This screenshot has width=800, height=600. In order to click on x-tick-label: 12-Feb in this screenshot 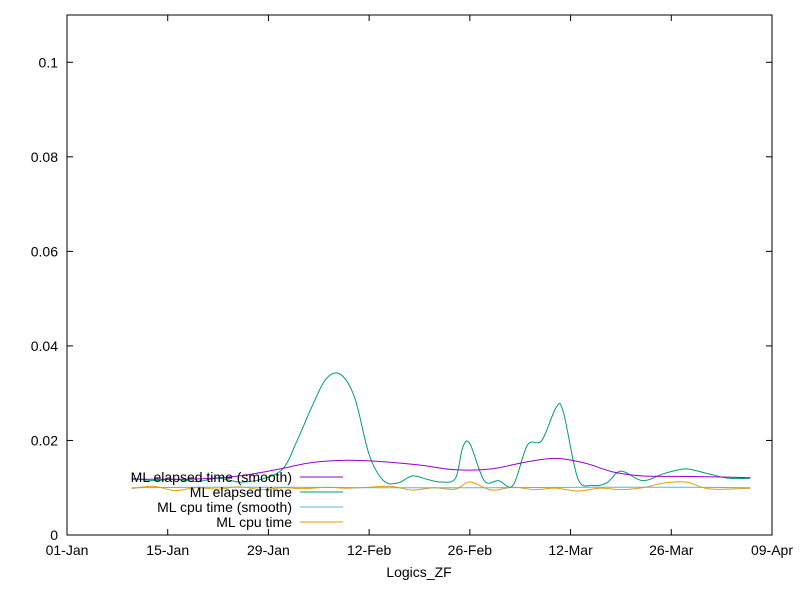, I will do `click(369, 550)`.